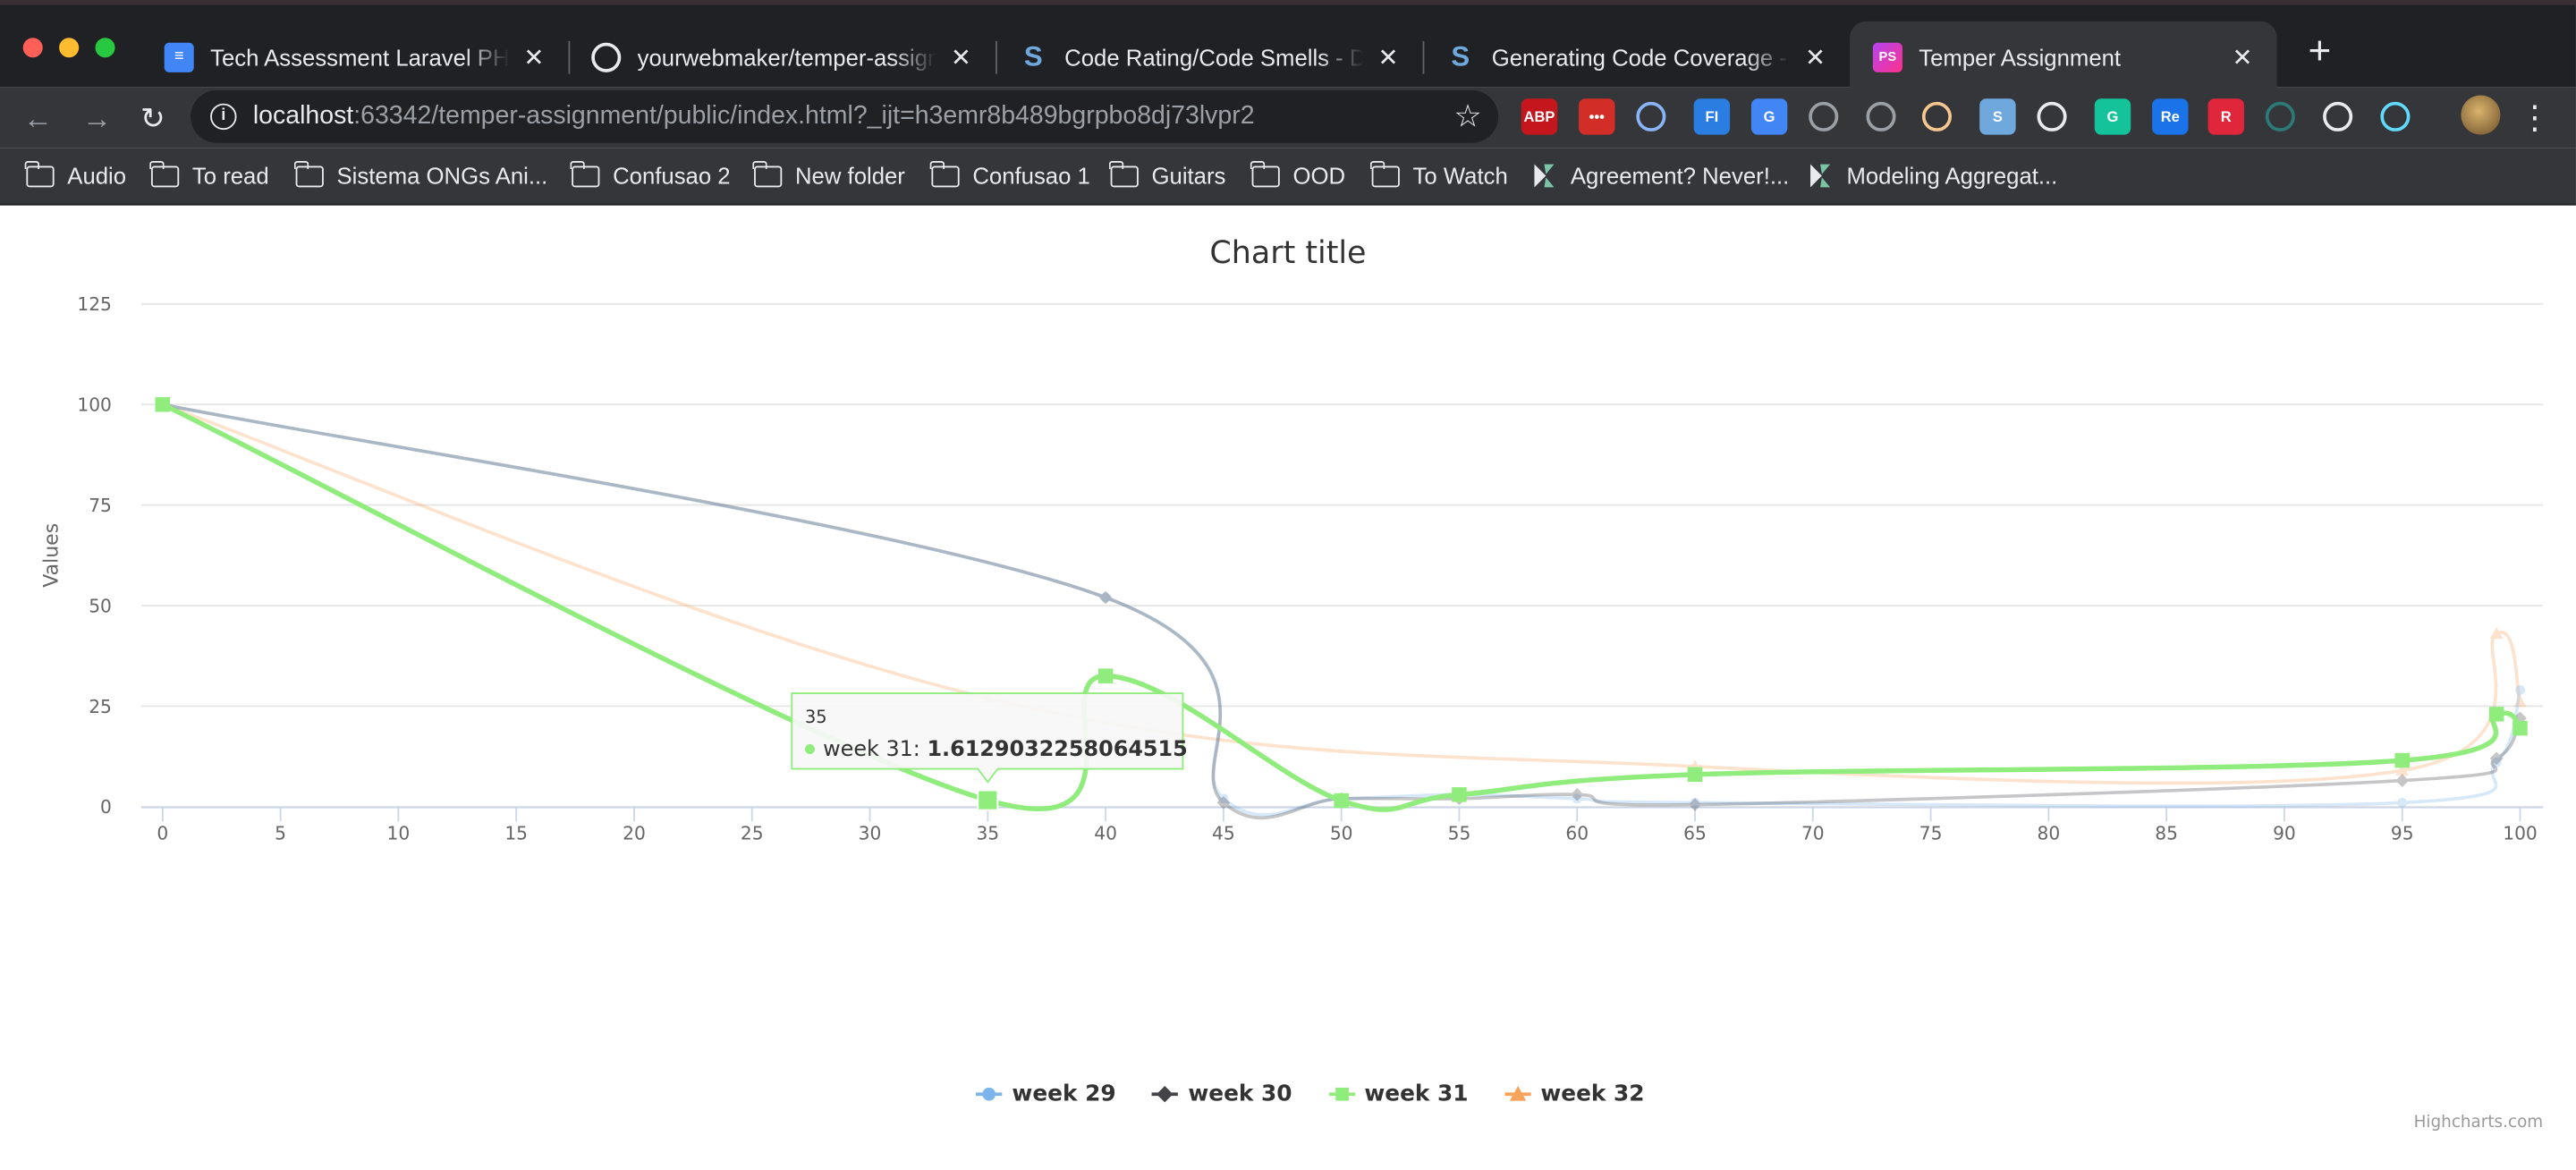 This screenshot has width=2576, height=1170. Describe the element at coordinates (1651, 116) in the screenshot. I see `toggl-icon` at that location.